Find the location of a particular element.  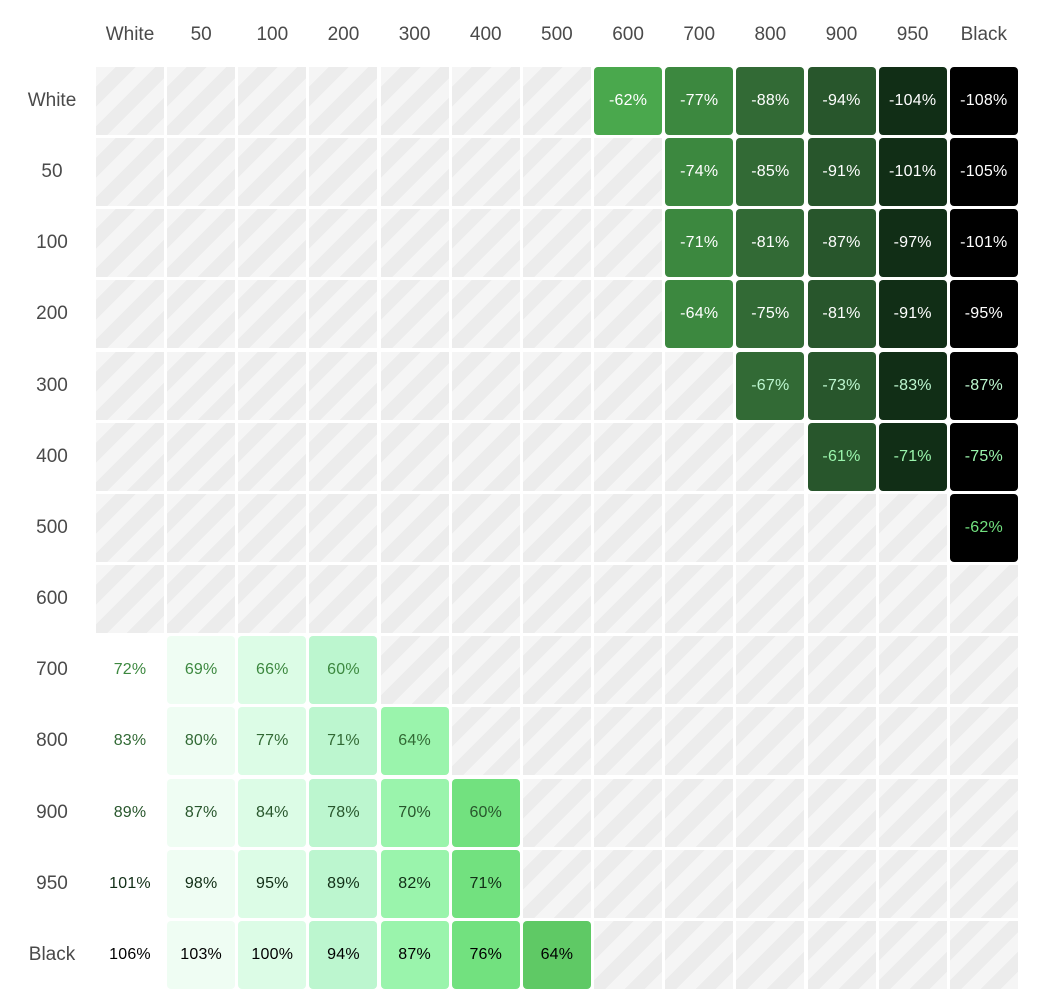

contrast-cell: -95% is located at coordinates (983, 314).